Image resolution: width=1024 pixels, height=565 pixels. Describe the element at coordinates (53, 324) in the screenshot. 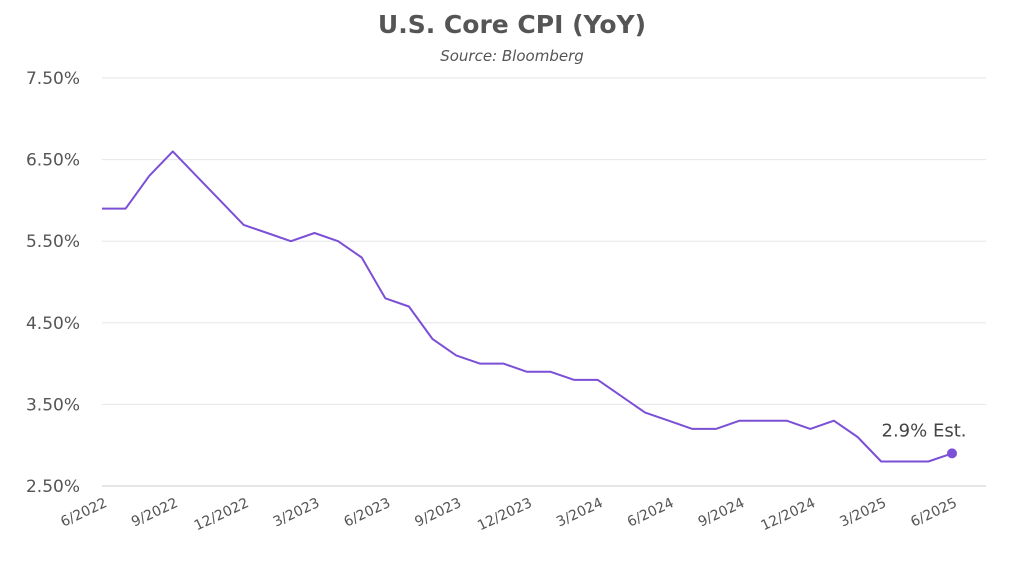

I see `y-tick-label: 4.50%` at that location.